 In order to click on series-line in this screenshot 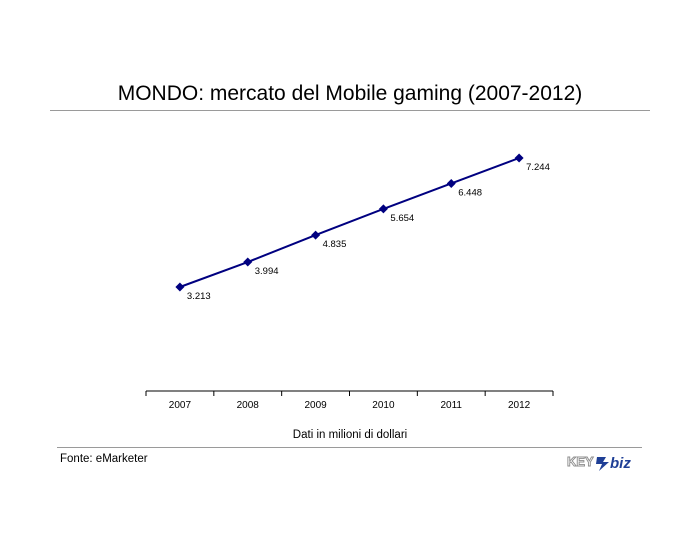, I will do `click(349, 222)`.